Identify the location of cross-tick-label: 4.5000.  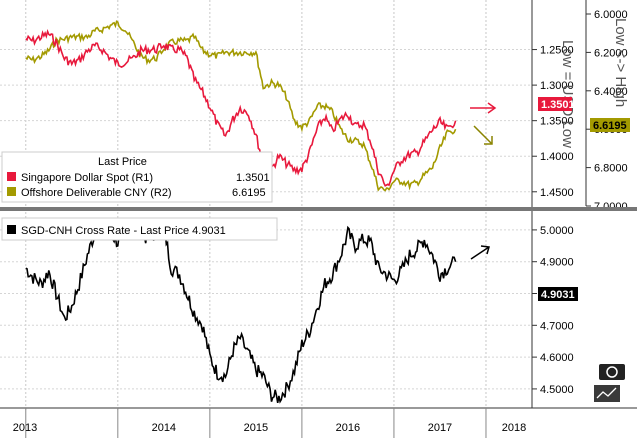
(557, 390).